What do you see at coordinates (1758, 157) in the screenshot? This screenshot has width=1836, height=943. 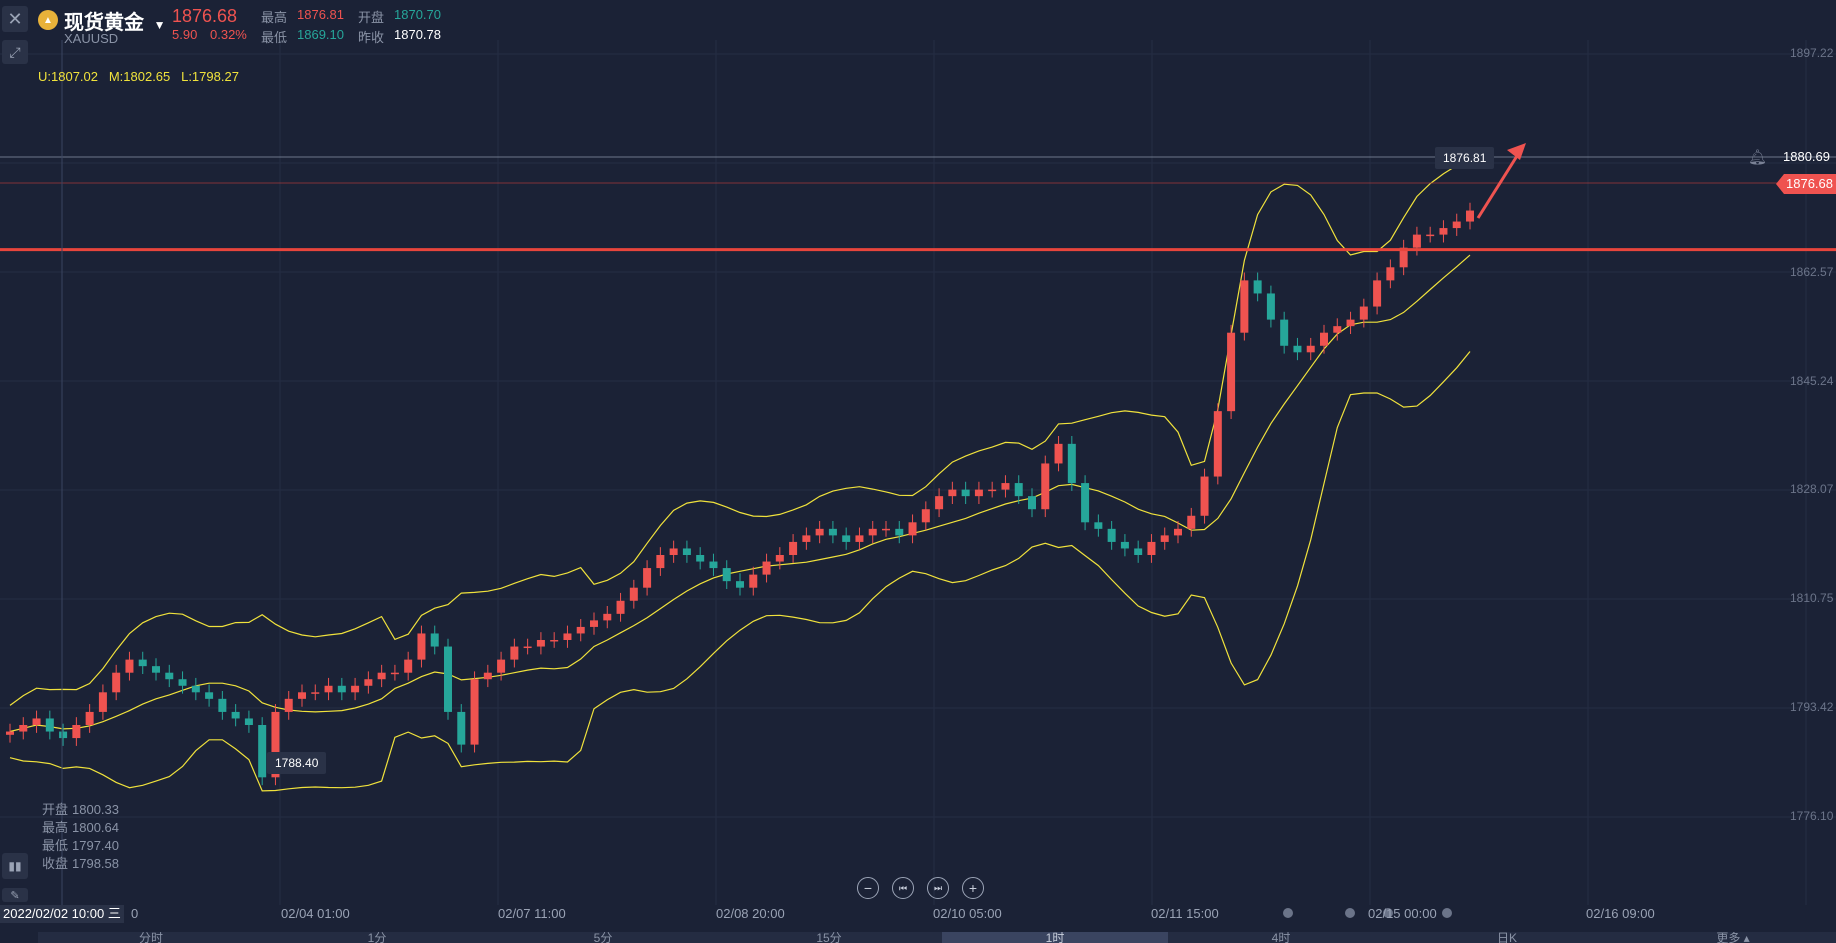 I see `bell-icon: 🔔︎` at bounding box center [1758, 157].